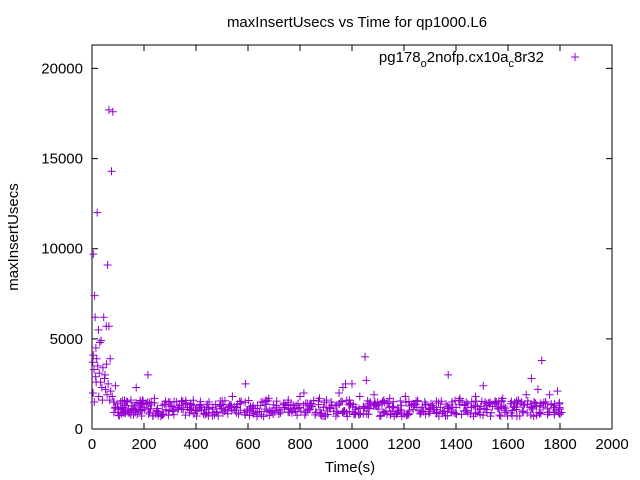 The image size is (640, 480). What do you see at coordinates (62, 68) in the screenshot?
I see `y-tick-label: 20000` at bounding box center [62, 68].